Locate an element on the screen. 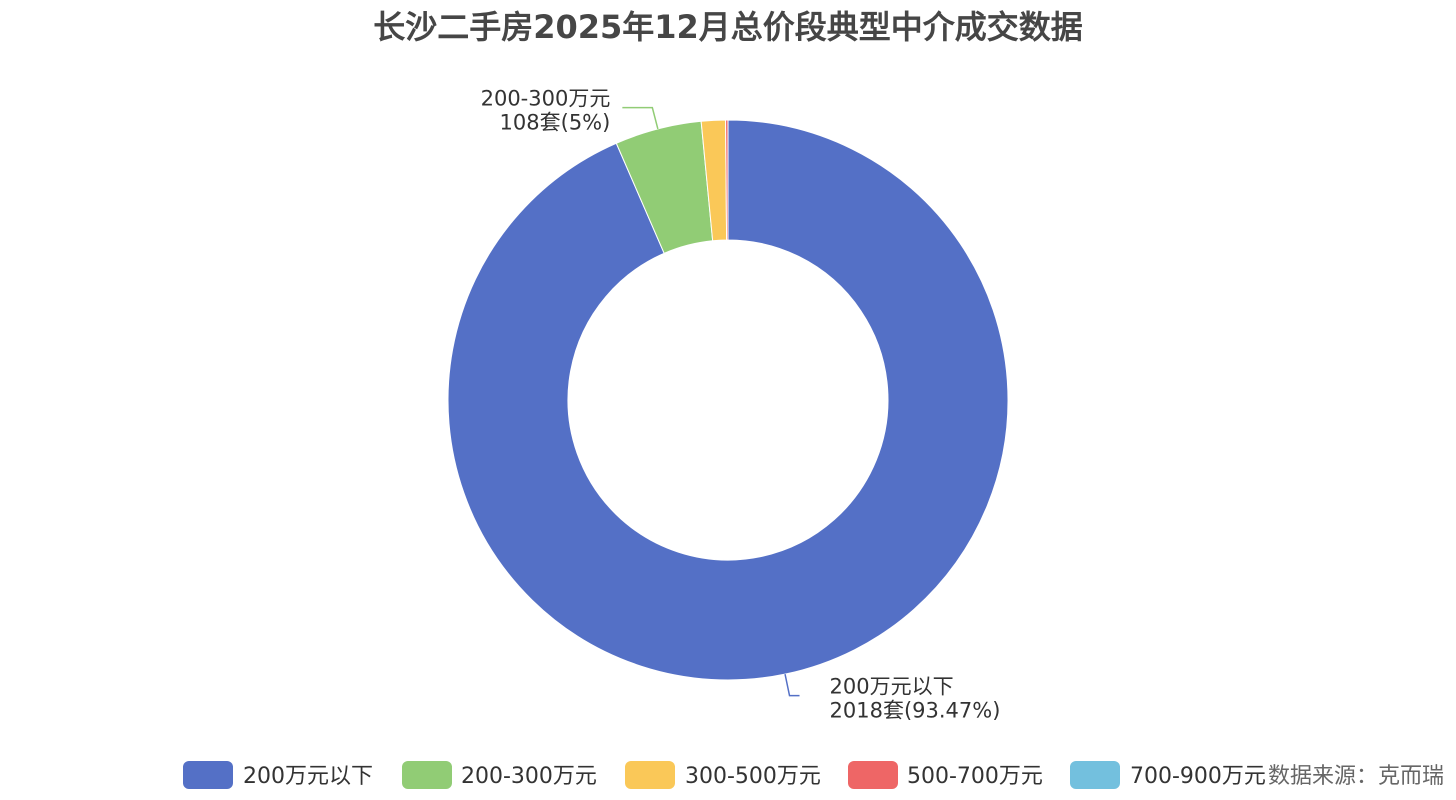  slice-label-detail-1: 108套(5%) is located at coordinates (555, 123).